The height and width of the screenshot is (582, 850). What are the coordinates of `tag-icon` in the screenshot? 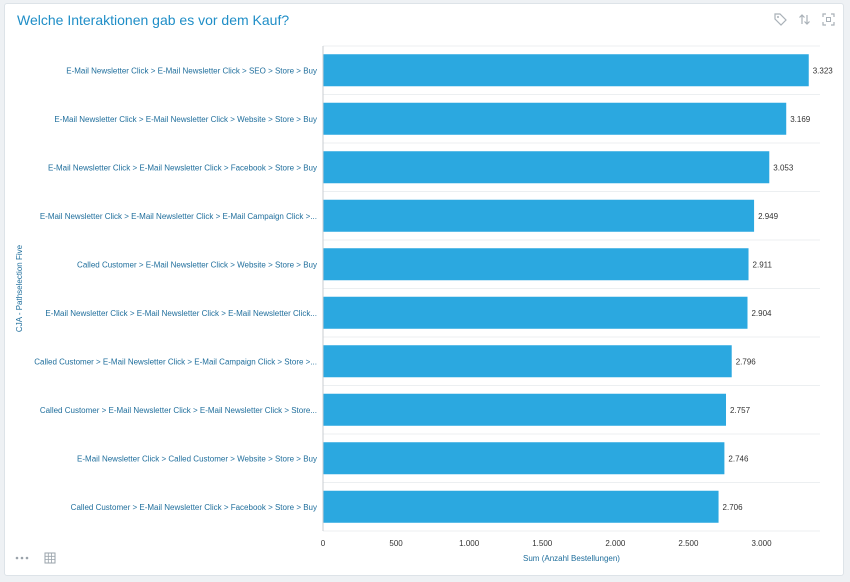 It's located at (780, 19).